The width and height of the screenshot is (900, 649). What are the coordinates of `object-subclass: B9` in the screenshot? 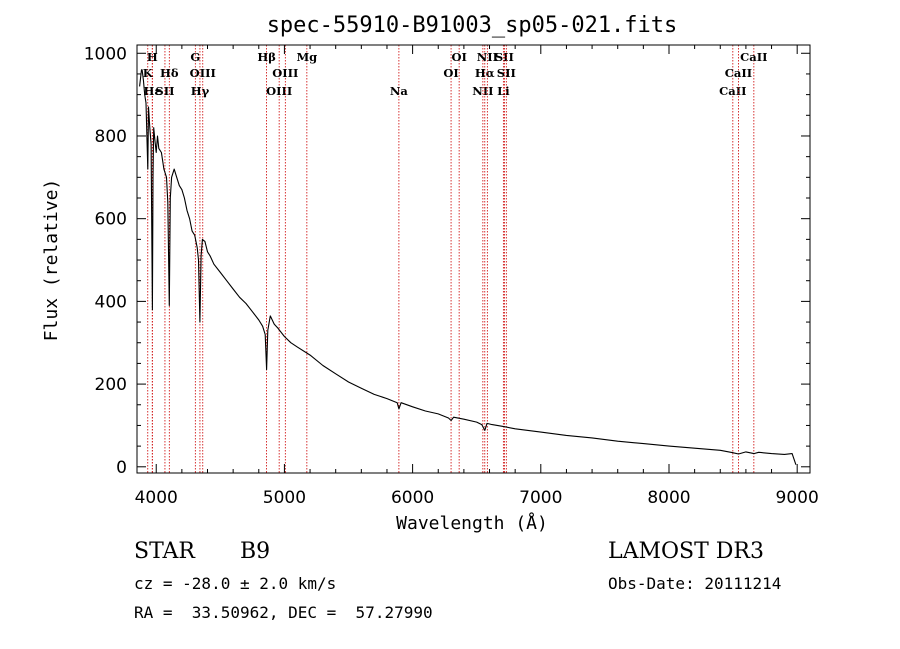 It's located at (255, 551).